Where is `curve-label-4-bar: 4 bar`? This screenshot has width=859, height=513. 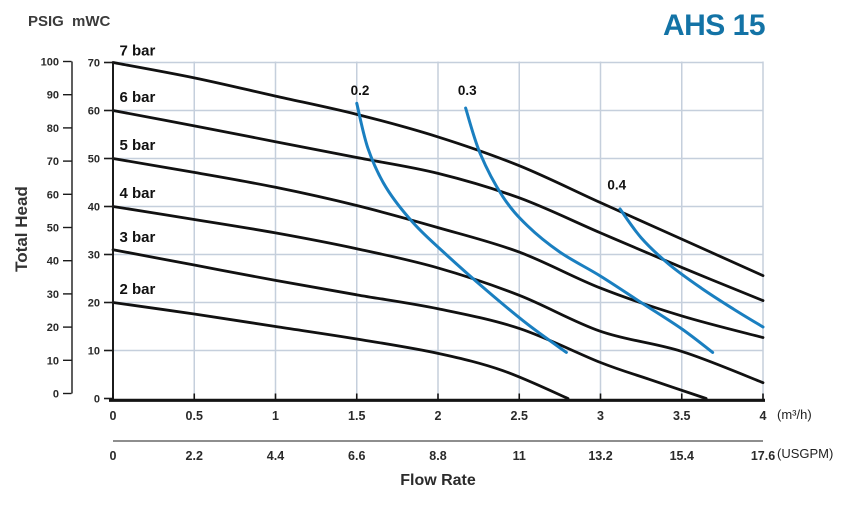
curve-label-4-bar: 4 bar is located at coordinates (138, 193).